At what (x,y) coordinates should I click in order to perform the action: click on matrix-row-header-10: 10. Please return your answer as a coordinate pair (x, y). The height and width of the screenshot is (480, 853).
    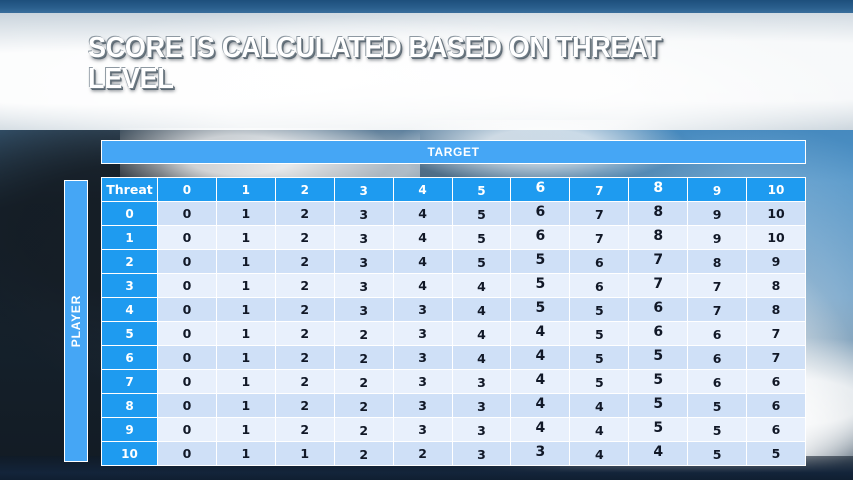
    Looking at the image, I should click on (129, 453).